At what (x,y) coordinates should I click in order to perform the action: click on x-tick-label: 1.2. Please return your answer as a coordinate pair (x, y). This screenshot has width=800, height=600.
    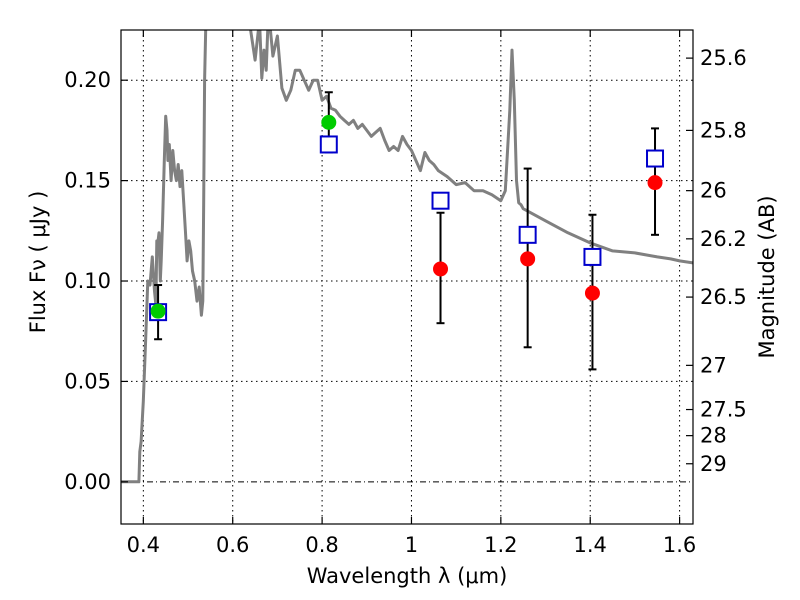
    Looking at the image, I should click on (500, 545).